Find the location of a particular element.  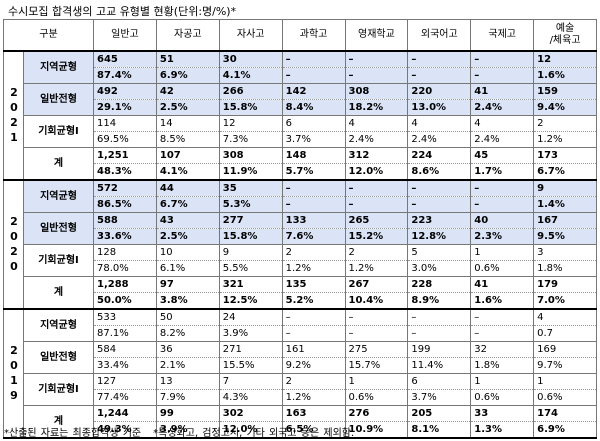

category-label: 기회균형Ⅰ is located at coordinates (58, 389).